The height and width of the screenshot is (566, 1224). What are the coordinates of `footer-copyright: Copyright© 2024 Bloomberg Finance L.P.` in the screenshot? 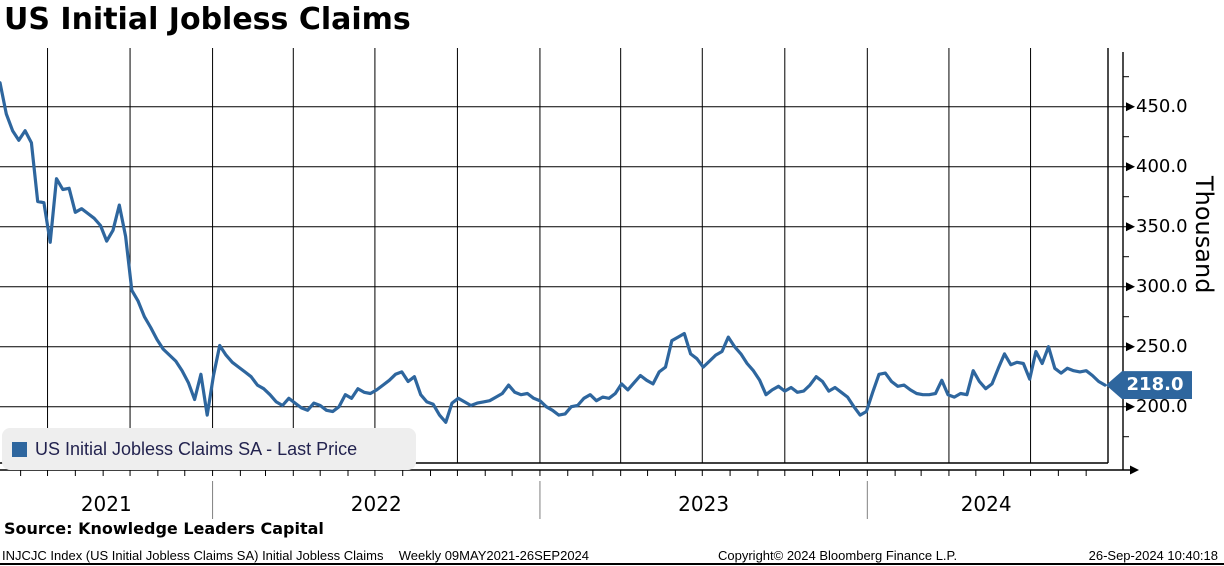 It's located at (838, 555).